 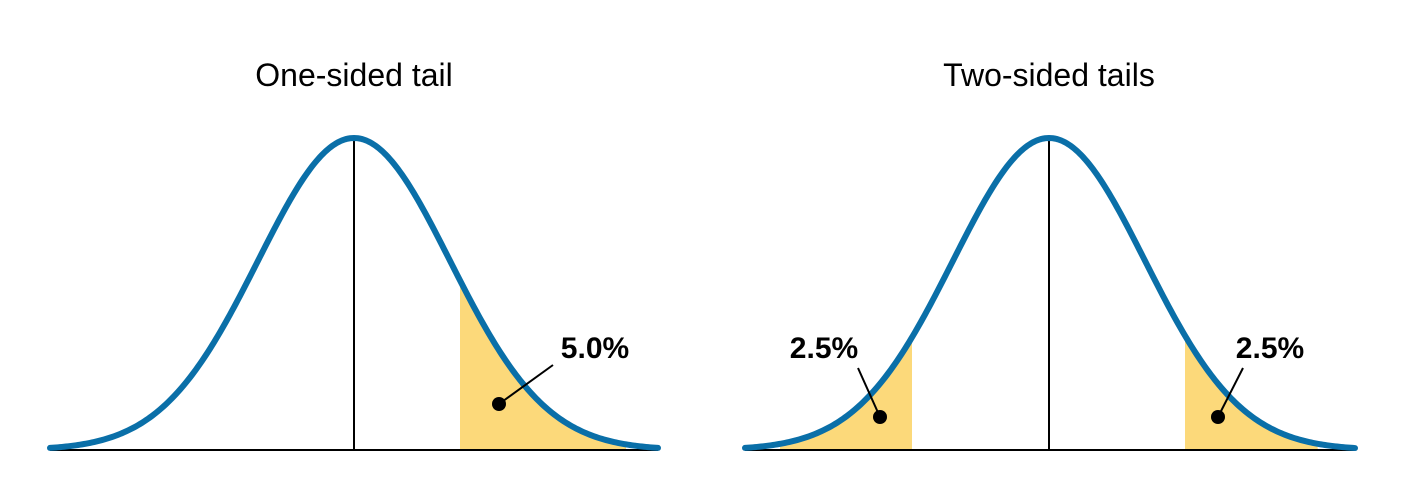 I want to click on tail-area, so click(x=543, y=365).